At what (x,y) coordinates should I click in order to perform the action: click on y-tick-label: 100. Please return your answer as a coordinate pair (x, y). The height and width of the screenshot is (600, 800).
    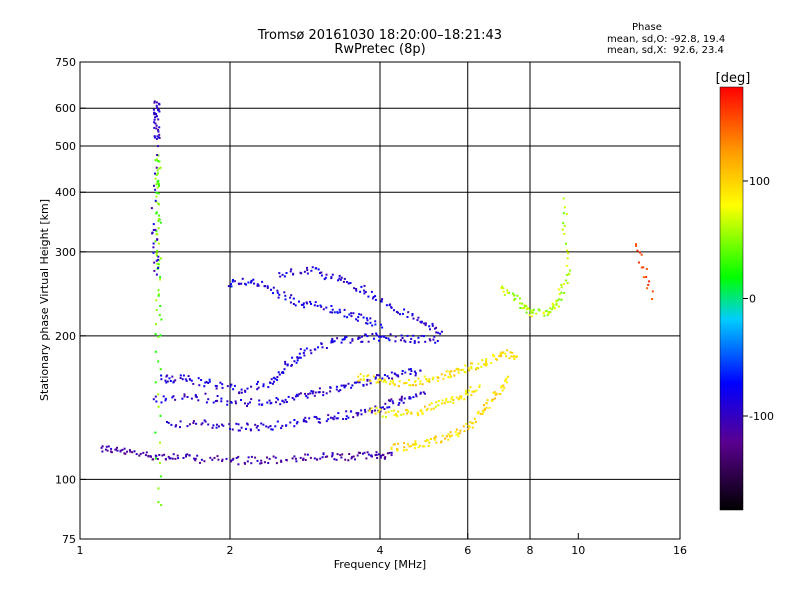
    Looking at the image, I should click on (65, 479).